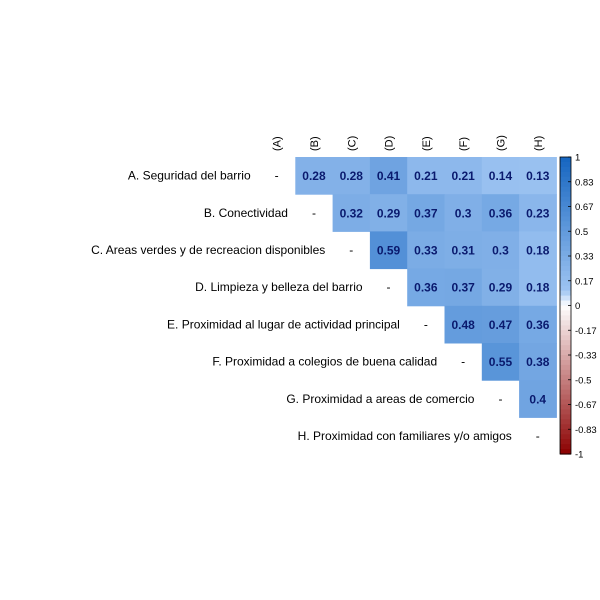 The image size is (600, 600). I want to click on legend-tick-label: -0.33, so click(586, 356).